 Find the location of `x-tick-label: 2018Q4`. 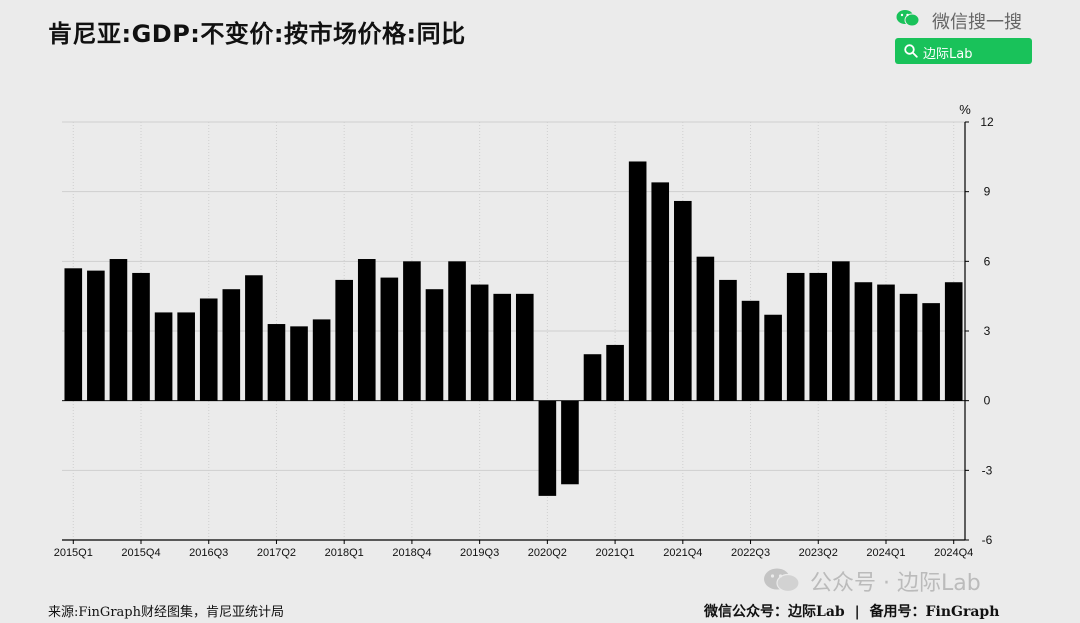

x-tick-label: 2018Q4 is located at coordinates (411, 553).